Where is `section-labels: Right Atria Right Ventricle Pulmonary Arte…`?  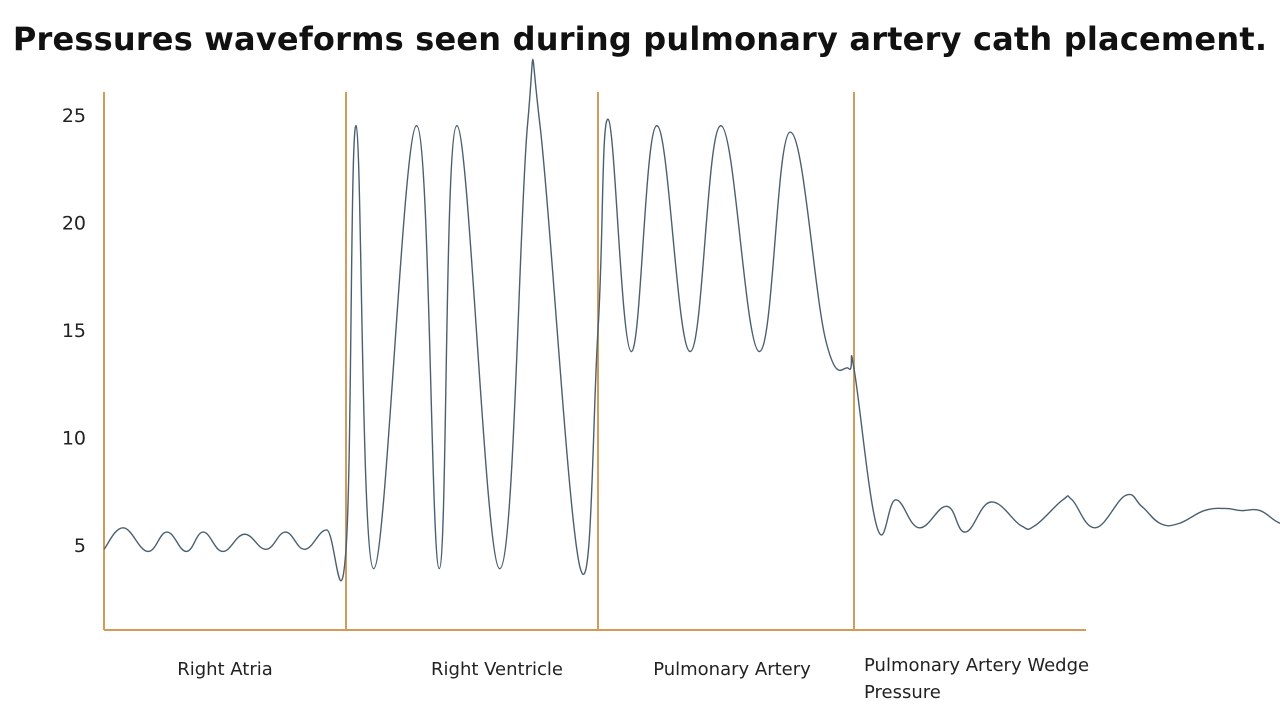
section-labels: Right Atria Right Ventricle Pulmonary Arte… is located at coordinates (633, 679).